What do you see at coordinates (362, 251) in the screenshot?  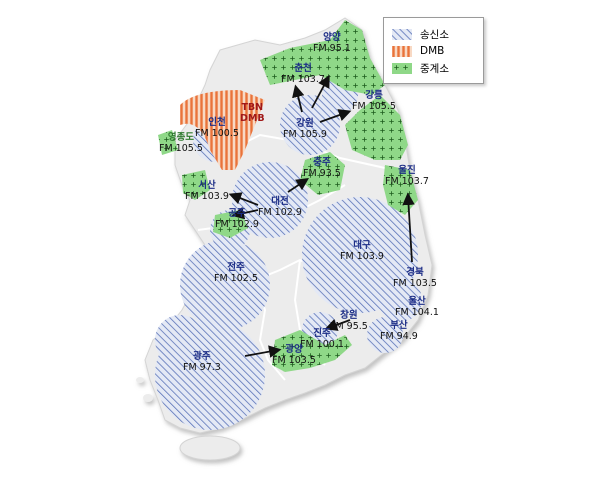 I see `station-label: 대구 FM 103.9` at bounding box center [362, 251].